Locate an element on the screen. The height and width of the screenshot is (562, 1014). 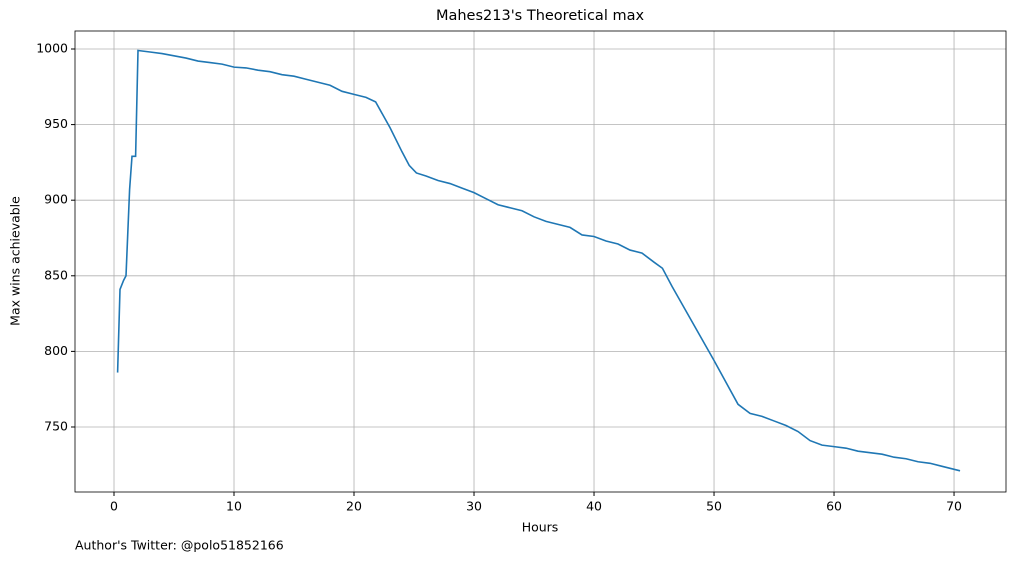
chart-title: Mahes213's Theoretical max is located at coordinates (540, 16).